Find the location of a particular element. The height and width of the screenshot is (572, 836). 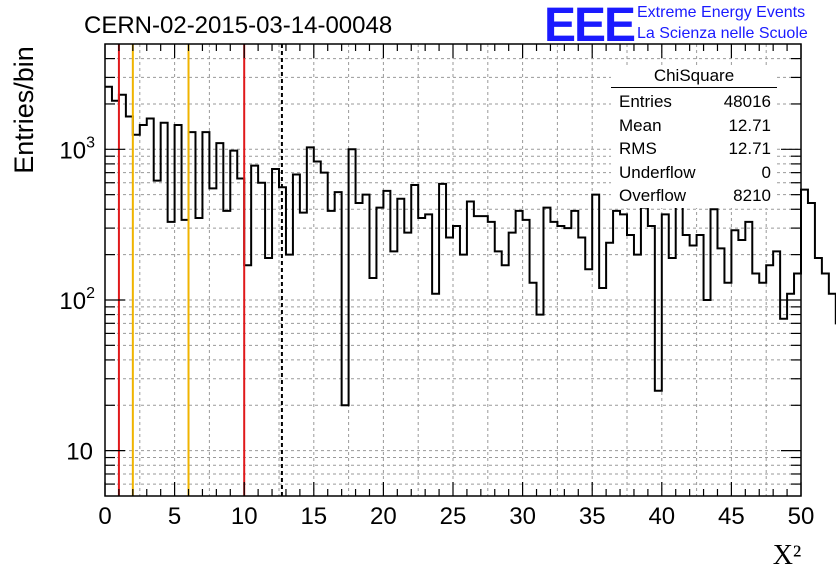

stats-row-mean: Mean 12.71 is located at coordinates (694, 126).